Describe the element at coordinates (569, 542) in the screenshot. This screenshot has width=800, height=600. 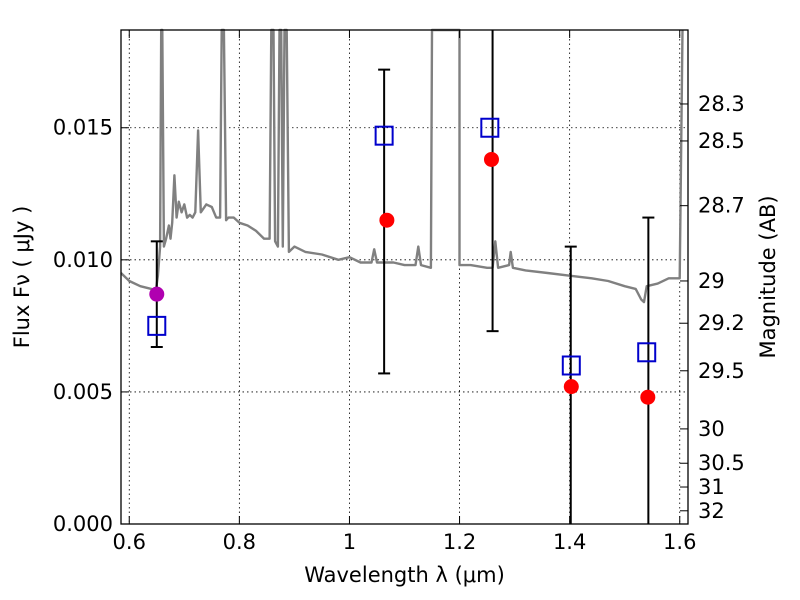
I see `x-tick-label: 1.4` at that location.